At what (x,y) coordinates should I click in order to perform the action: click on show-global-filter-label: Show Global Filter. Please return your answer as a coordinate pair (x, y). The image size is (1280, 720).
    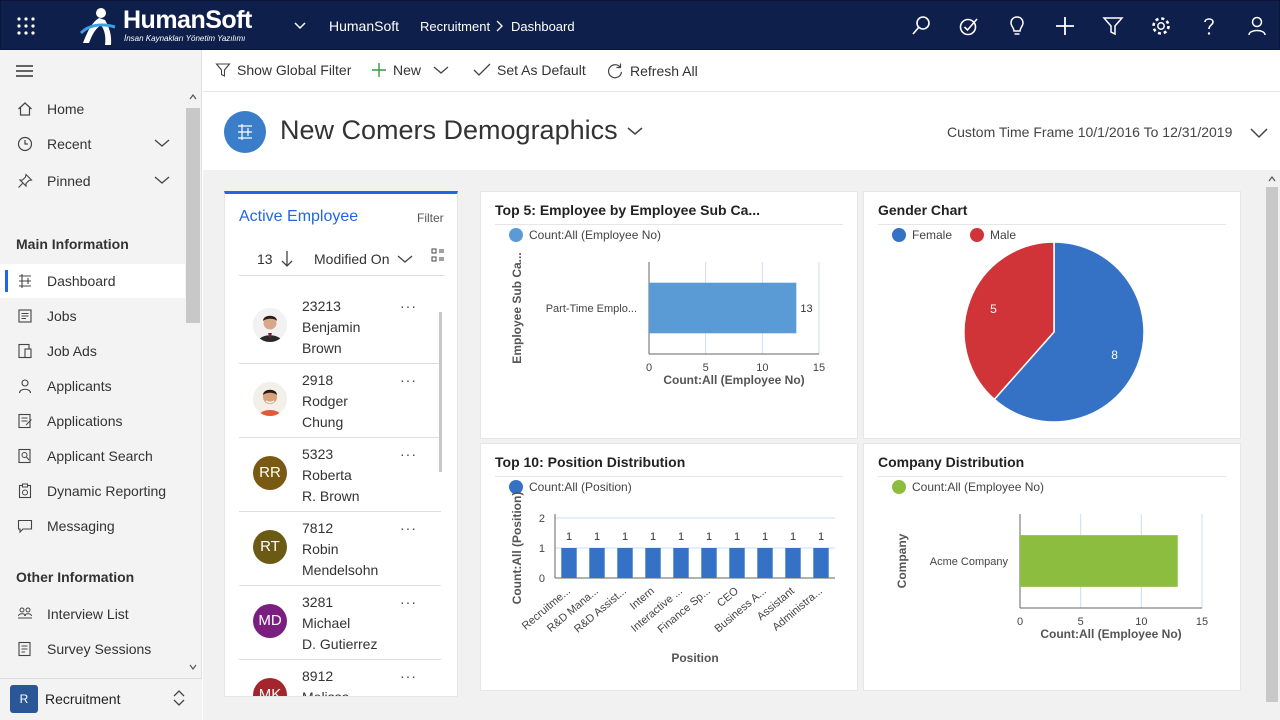
    Looking at the image, I should click on (294, 70).